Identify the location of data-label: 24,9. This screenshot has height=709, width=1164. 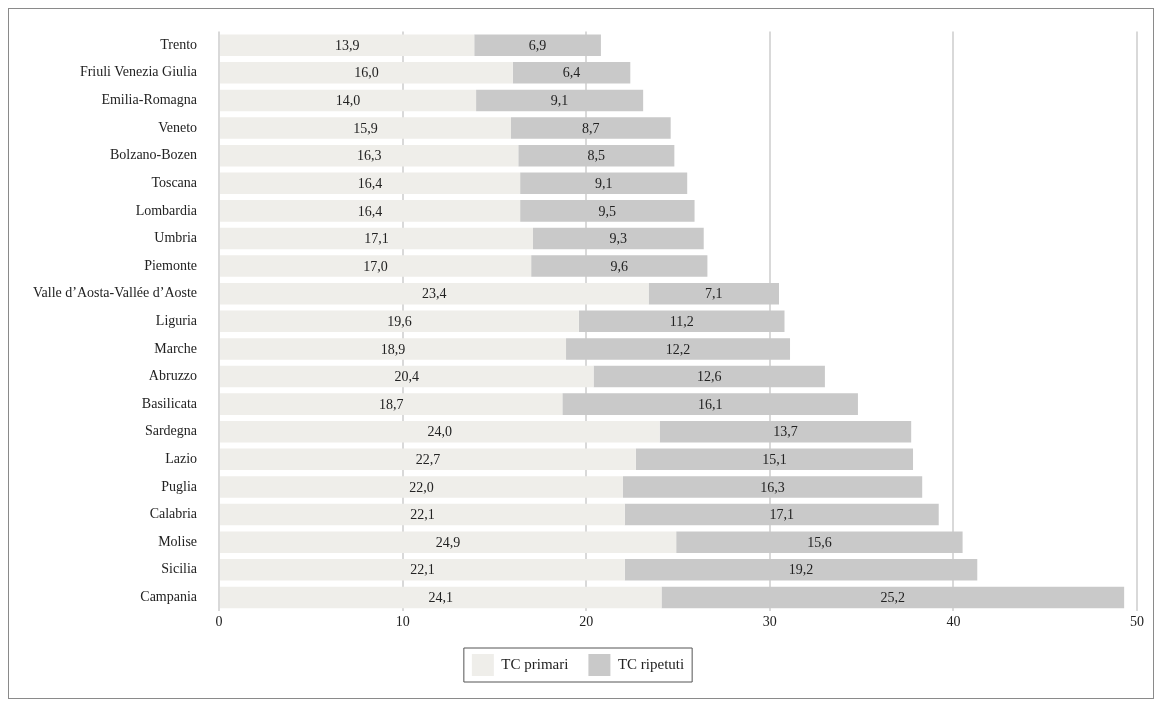
(448, 542).